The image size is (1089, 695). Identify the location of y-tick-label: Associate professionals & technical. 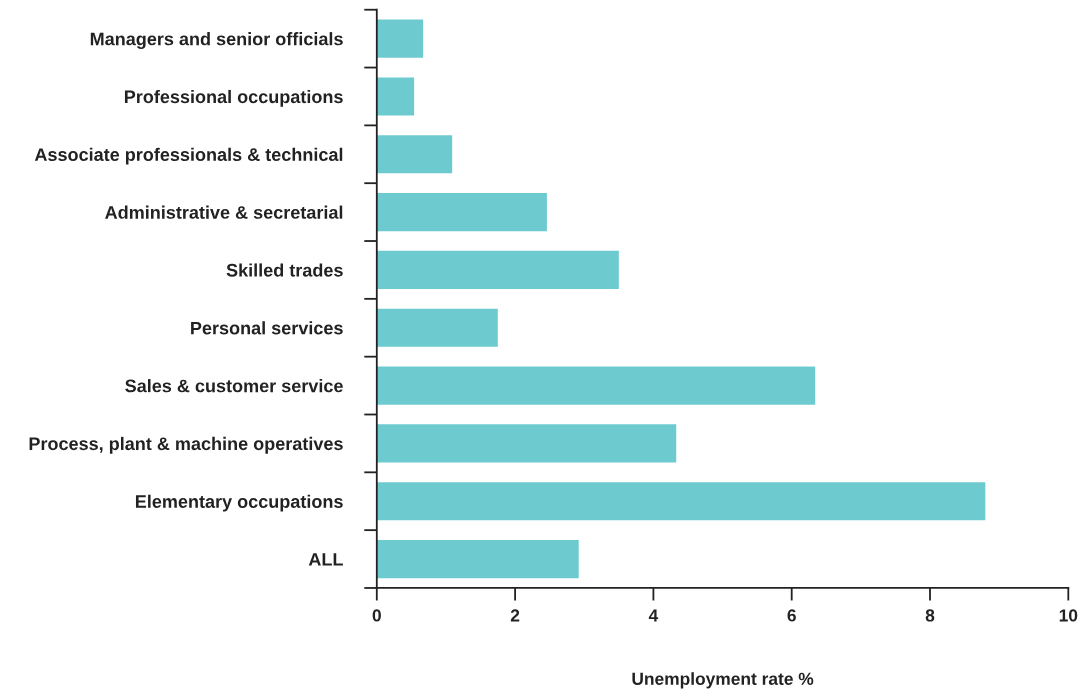
(188, 156).